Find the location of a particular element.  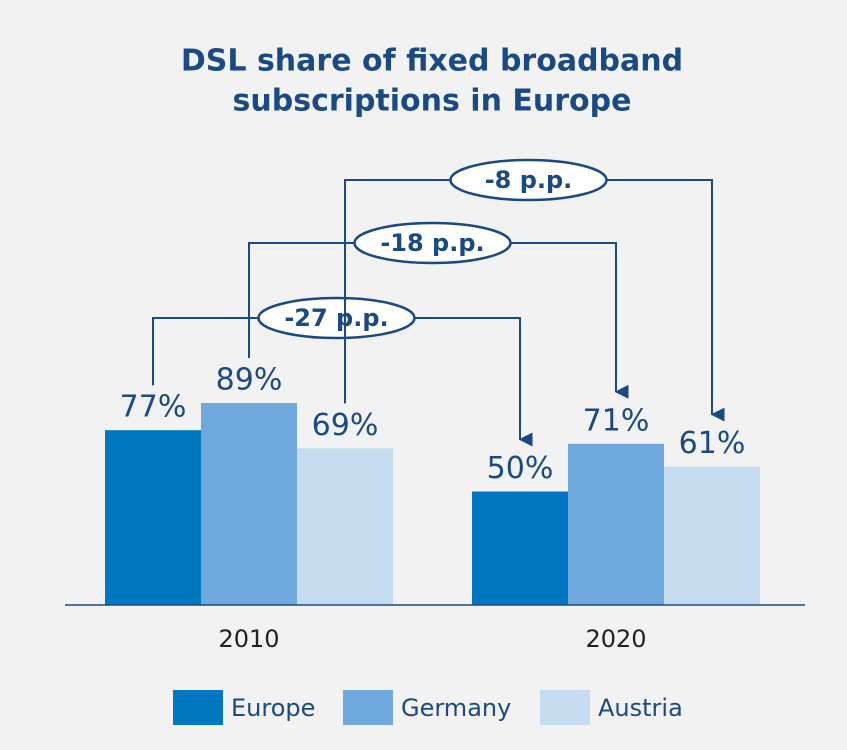

change-label: -18 p.p. is located at coordinates (432, 243).